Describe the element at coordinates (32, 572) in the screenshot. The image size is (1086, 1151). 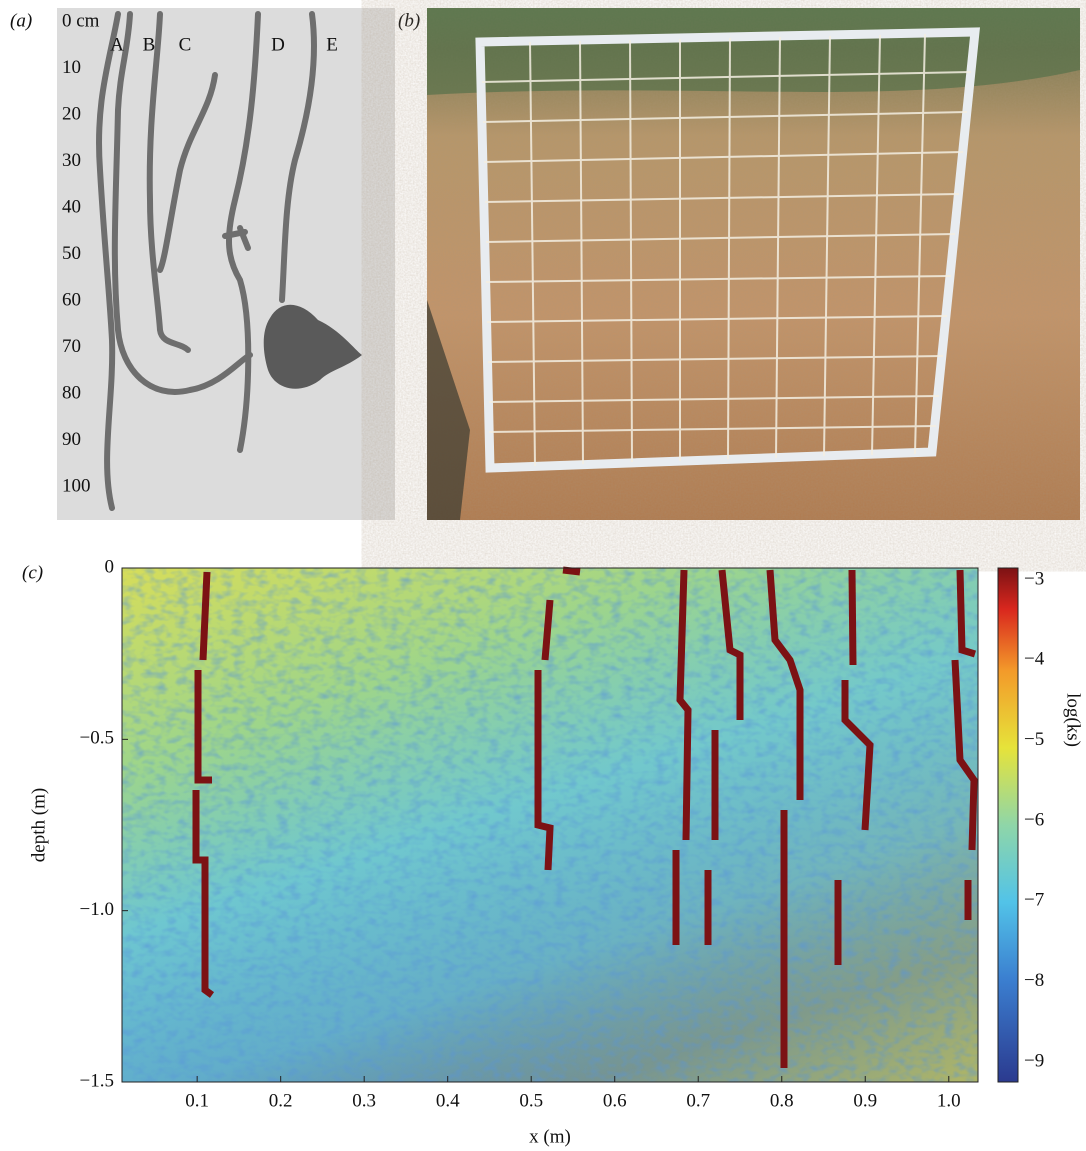
I see `panel-label: (c)` at that location.